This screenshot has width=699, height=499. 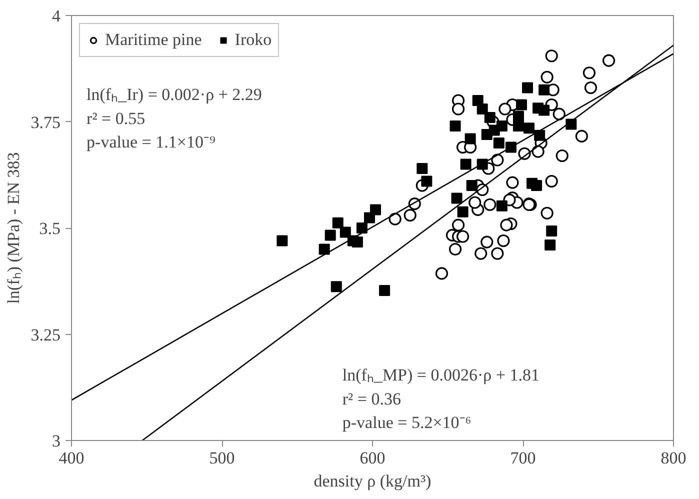 I want to click on legend-label: Iroko, so click(x=253, y=40).